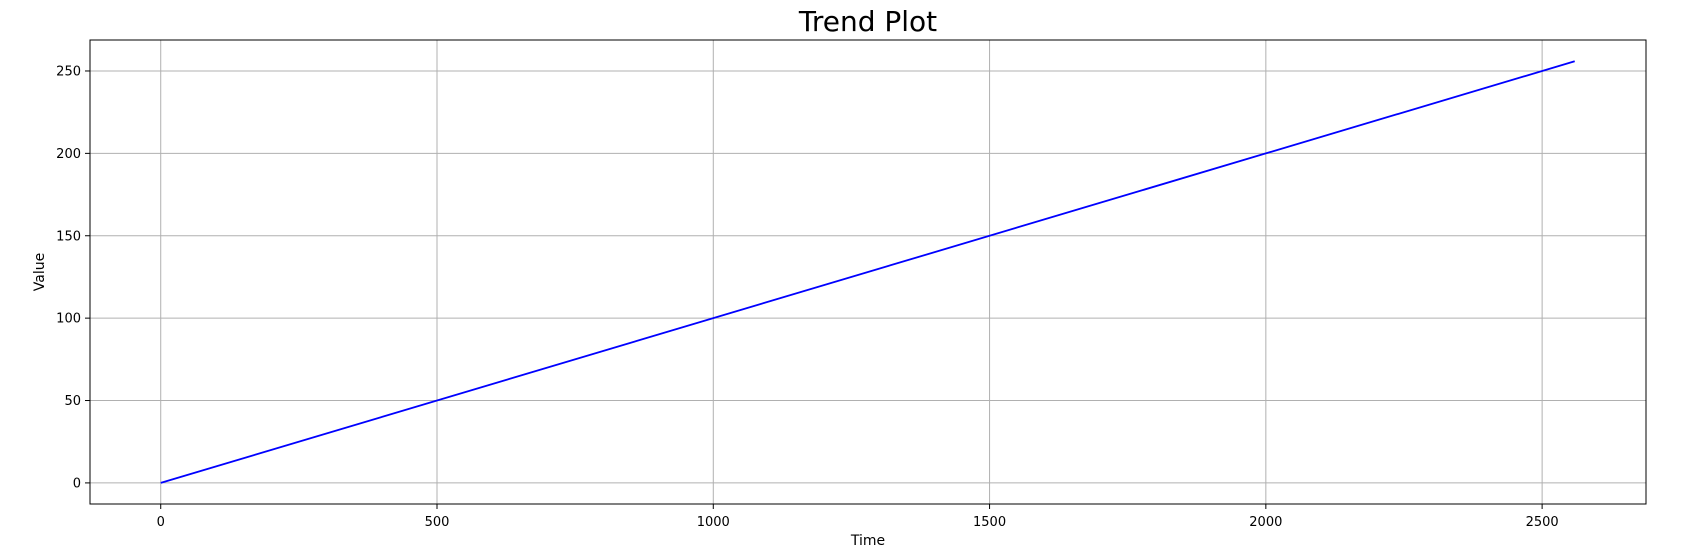 Image resolution: width=1688 pixels, height=554 pixels. I want to click on x-tick-label: 2000, so click(1265, 522).